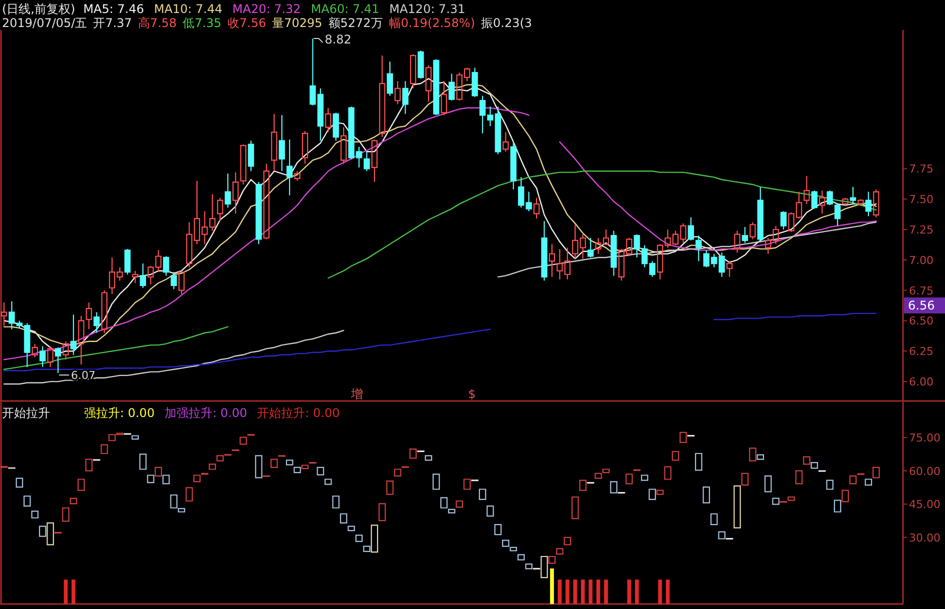 The width and height of the screenshot is (945, 609). Describe the element at coordinates (39, 9) in the screenshot. I see `chart-title: (日线,前复权)` at that location.